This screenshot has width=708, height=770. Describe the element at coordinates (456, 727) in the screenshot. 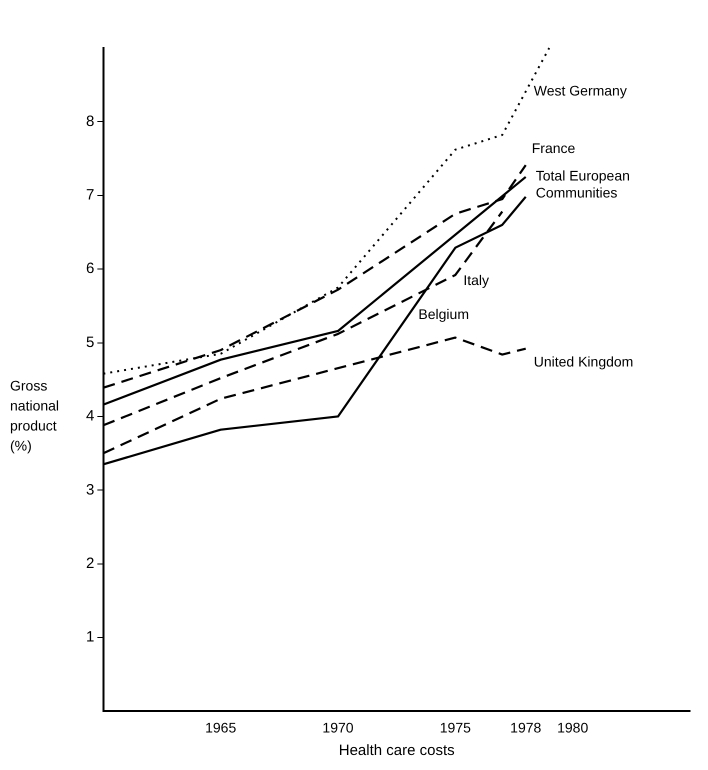

I see `x-tick-label: 1975` at that location.